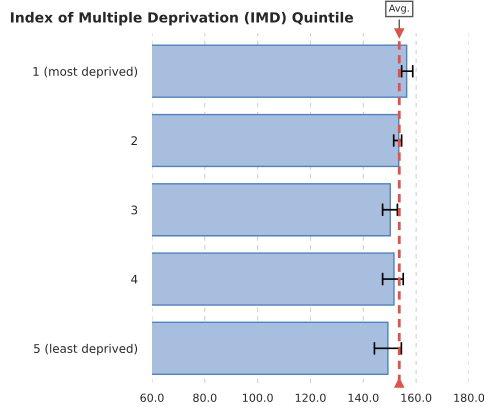 This screenshot has width=484, height=414. Describe the element at coordinates (182, 19) in the screenshot. I see `chart-title: Index of Multiple Deprivation (IMD) Quintile` at that location.